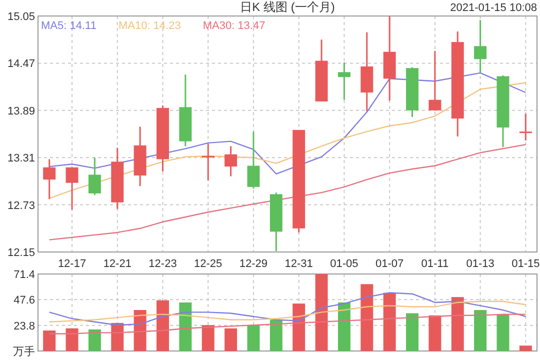 This screenshot has width=540, height=360. What do you see at coordinates (253, 264) in the screenshot?
I see `x-tick-label: 12-29` at bounding box center [253, 264].